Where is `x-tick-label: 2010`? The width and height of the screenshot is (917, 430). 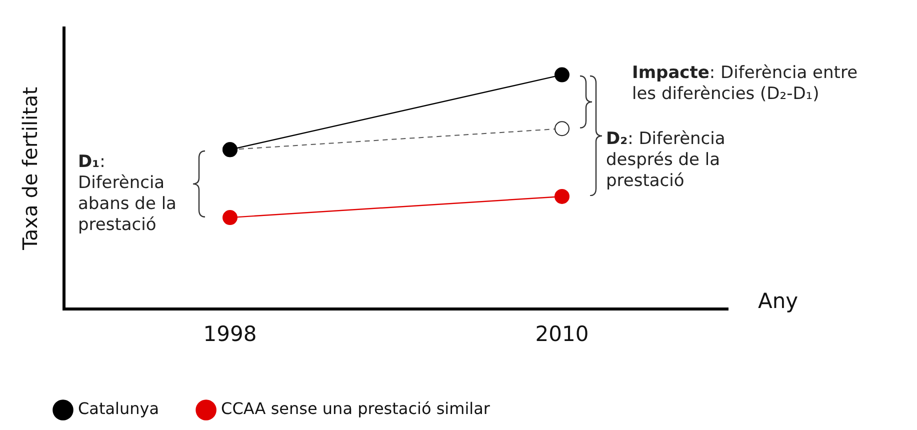 x-tick-label: 2010 is located at coordinates (562, 334).